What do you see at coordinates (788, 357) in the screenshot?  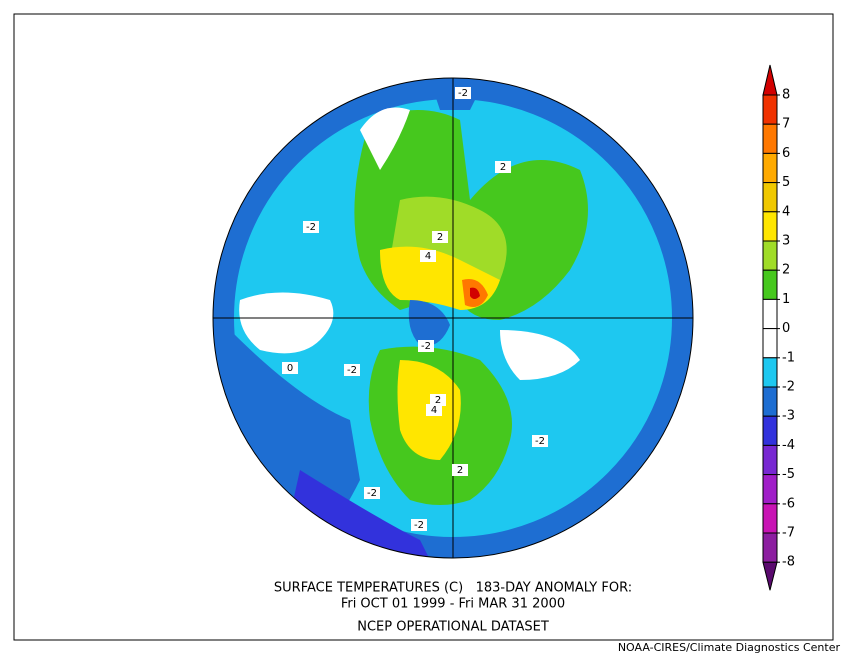 I see `colorbar-label: -1` at bounding box center [788, 357].